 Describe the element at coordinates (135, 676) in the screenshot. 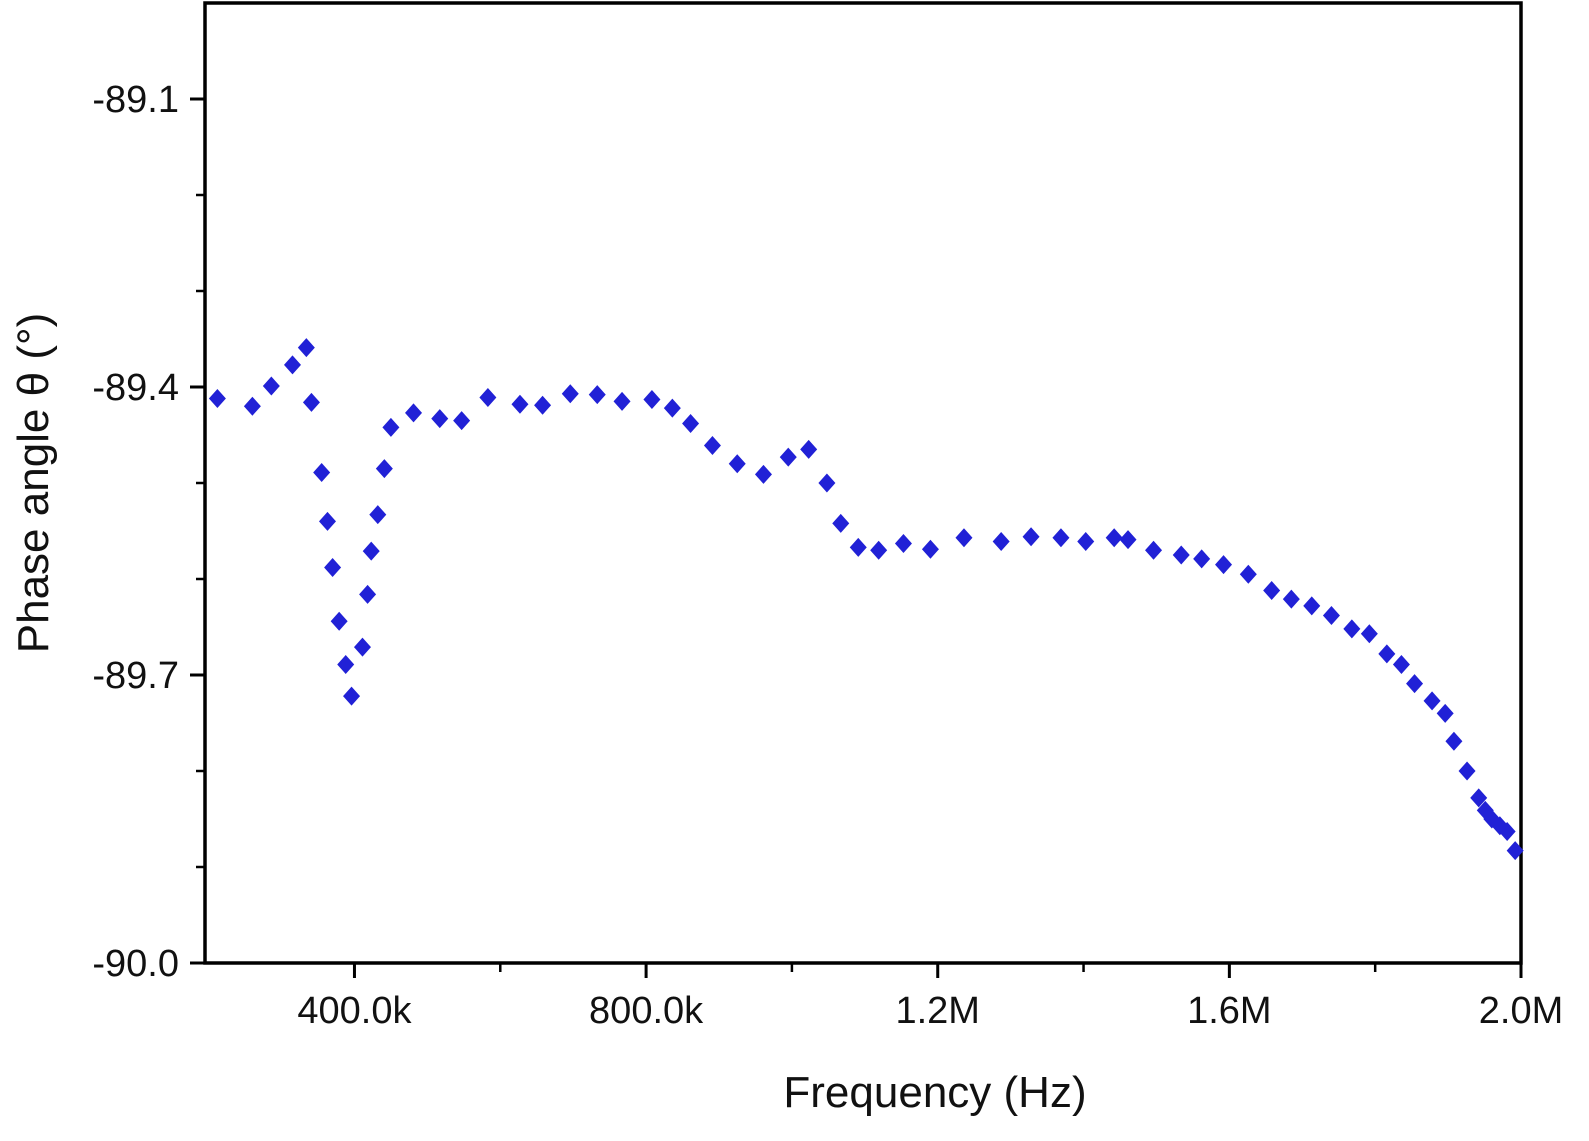

I see `y-tick-label: -89.7` at that location.